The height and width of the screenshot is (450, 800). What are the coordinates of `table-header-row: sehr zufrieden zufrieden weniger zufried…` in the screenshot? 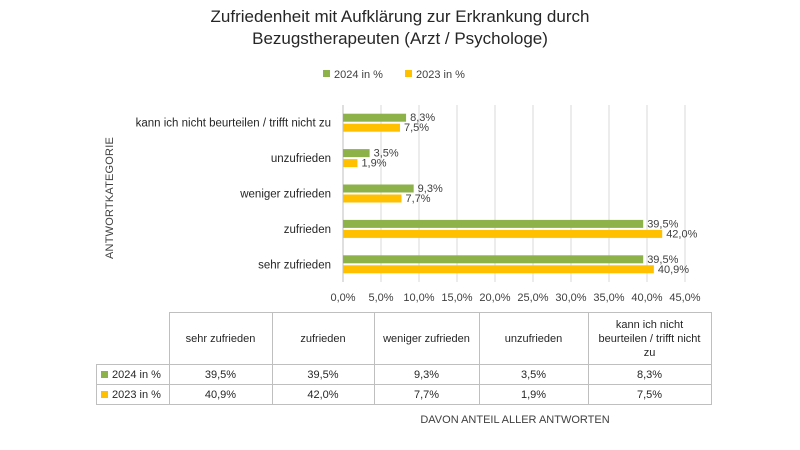 It's located at (404, 338).